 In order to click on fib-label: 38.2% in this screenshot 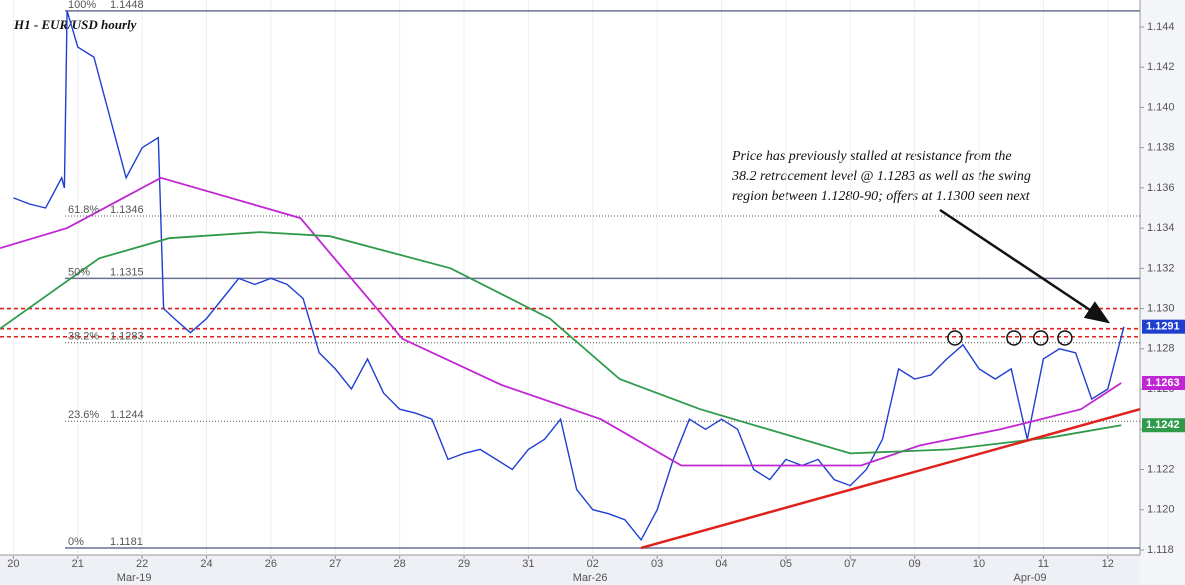, I will do `click(83, 337)`.